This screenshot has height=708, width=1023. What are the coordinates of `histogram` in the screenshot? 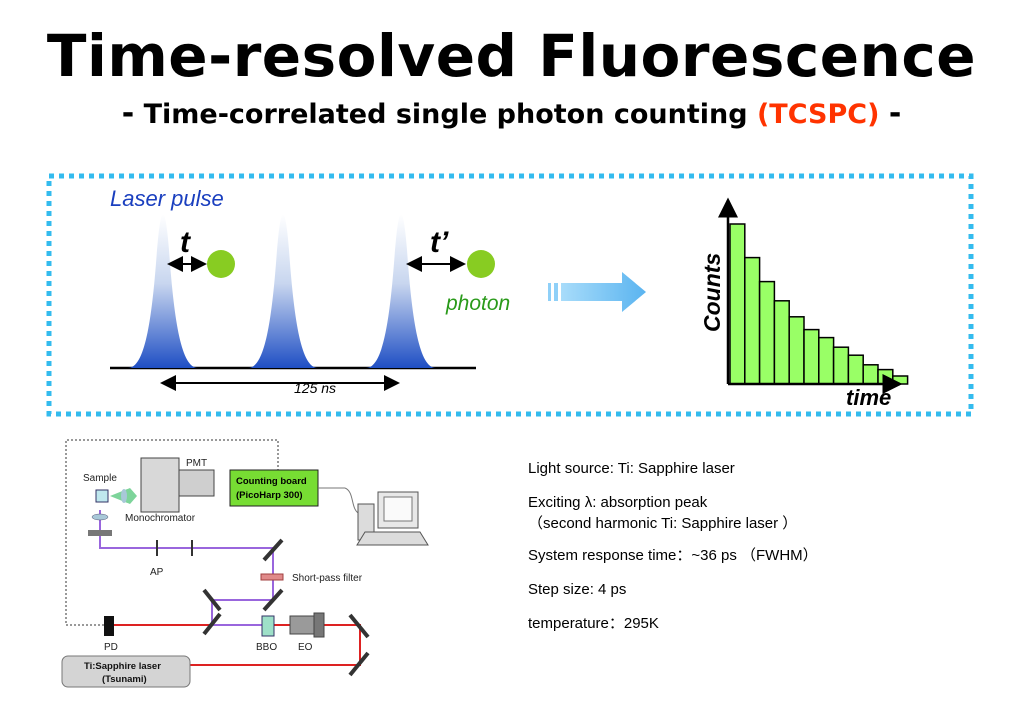 It's located at (819, 304).